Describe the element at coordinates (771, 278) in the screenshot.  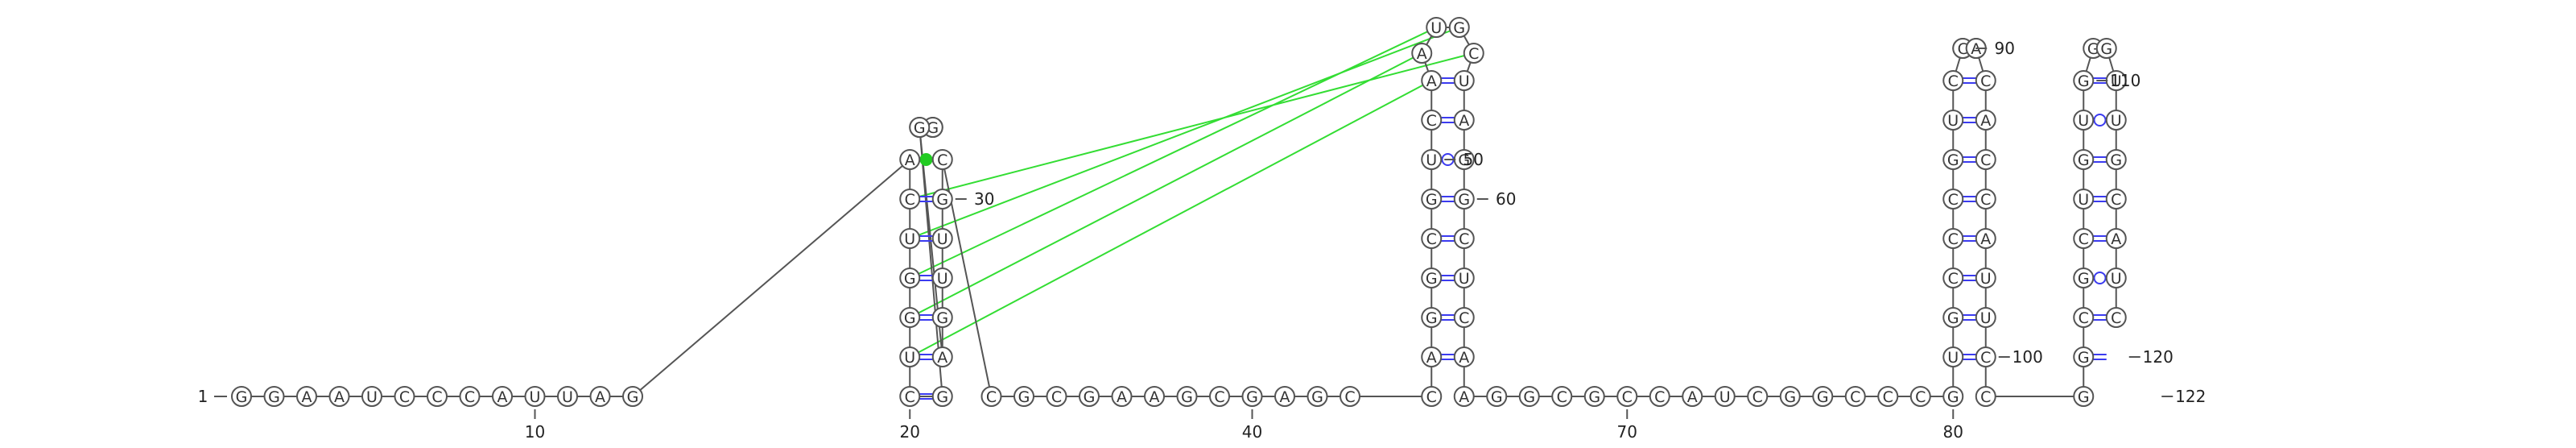
I see `backbone-segment` at that location.